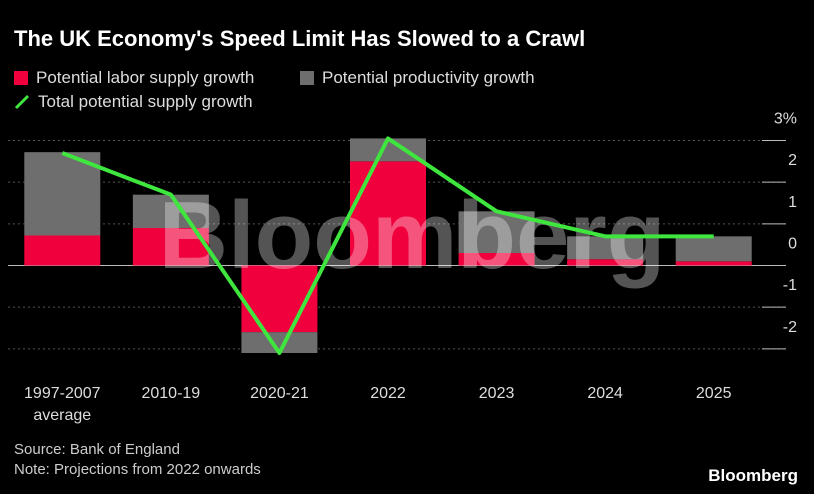 Image resolution: width=814 pixels, height=494 pixels. Describe the element at coordinates (792, 160) in the screenshot. I see `y-tick-label: 2` at that location.